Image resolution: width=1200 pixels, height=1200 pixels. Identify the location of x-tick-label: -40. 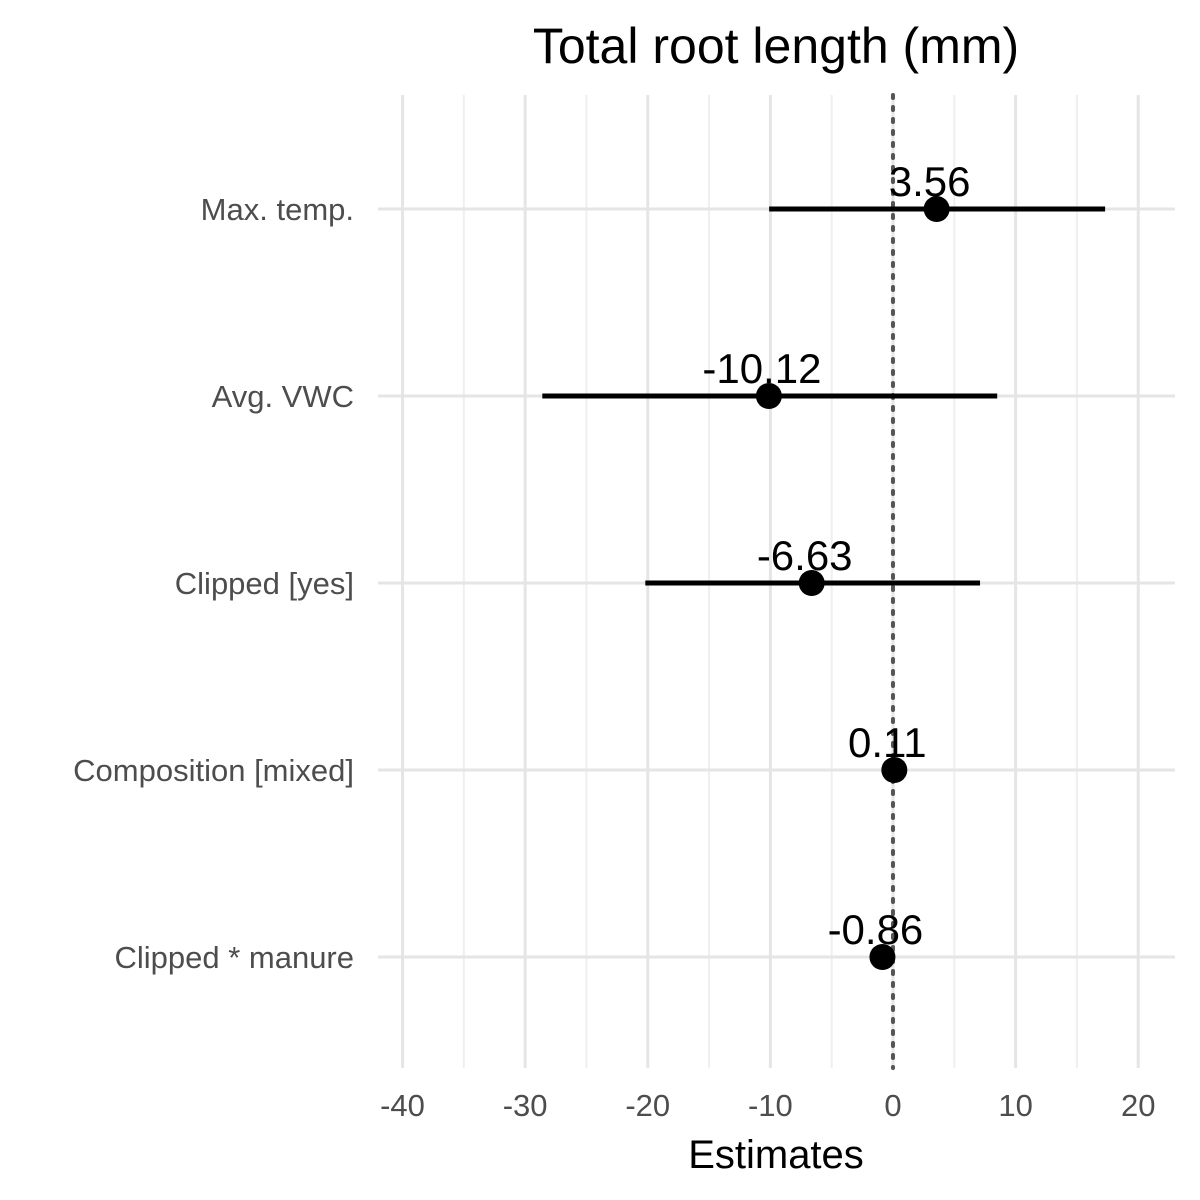
(402, 1105).